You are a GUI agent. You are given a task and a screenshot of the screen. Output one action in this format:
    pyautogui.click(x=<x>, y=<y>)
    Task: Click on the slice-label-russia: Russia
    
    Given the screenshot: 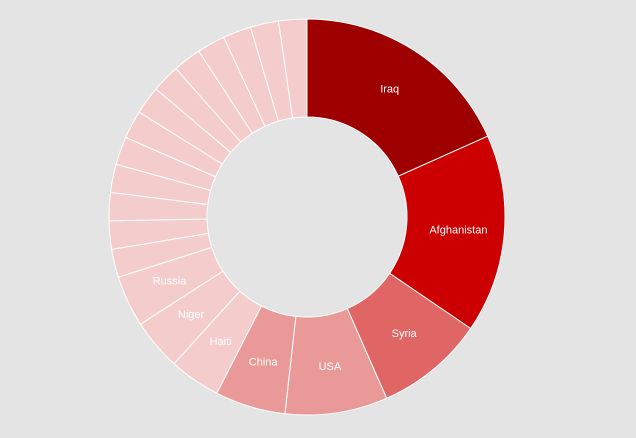 What is the action you would take?
    pyautogui.click(x=170, y=282)
    